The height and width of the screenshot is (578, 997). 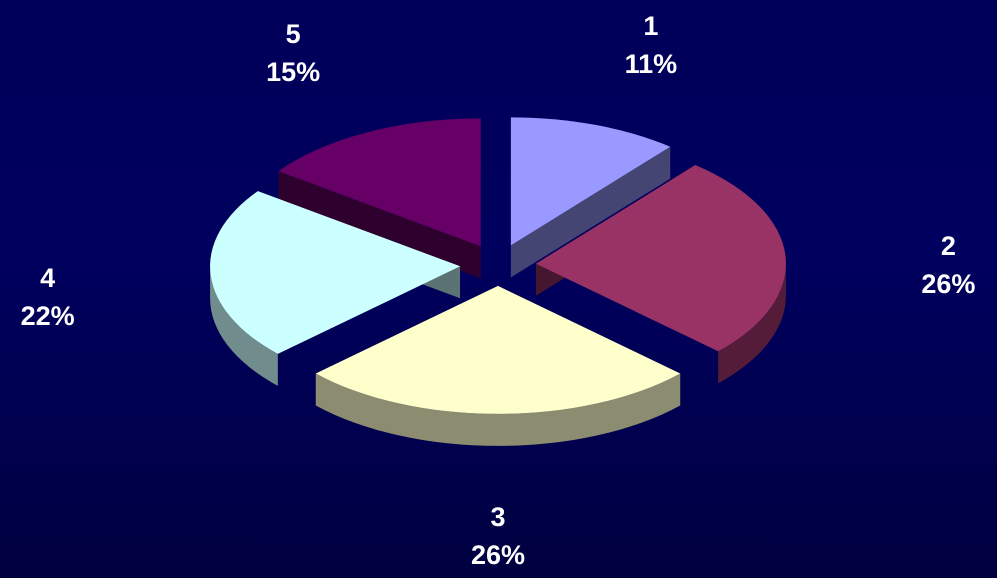 What do you see at coordinates (651, 45) in the screenshot?
I see `slice-label-1: 1 11%` at bounding box center [651, 45].